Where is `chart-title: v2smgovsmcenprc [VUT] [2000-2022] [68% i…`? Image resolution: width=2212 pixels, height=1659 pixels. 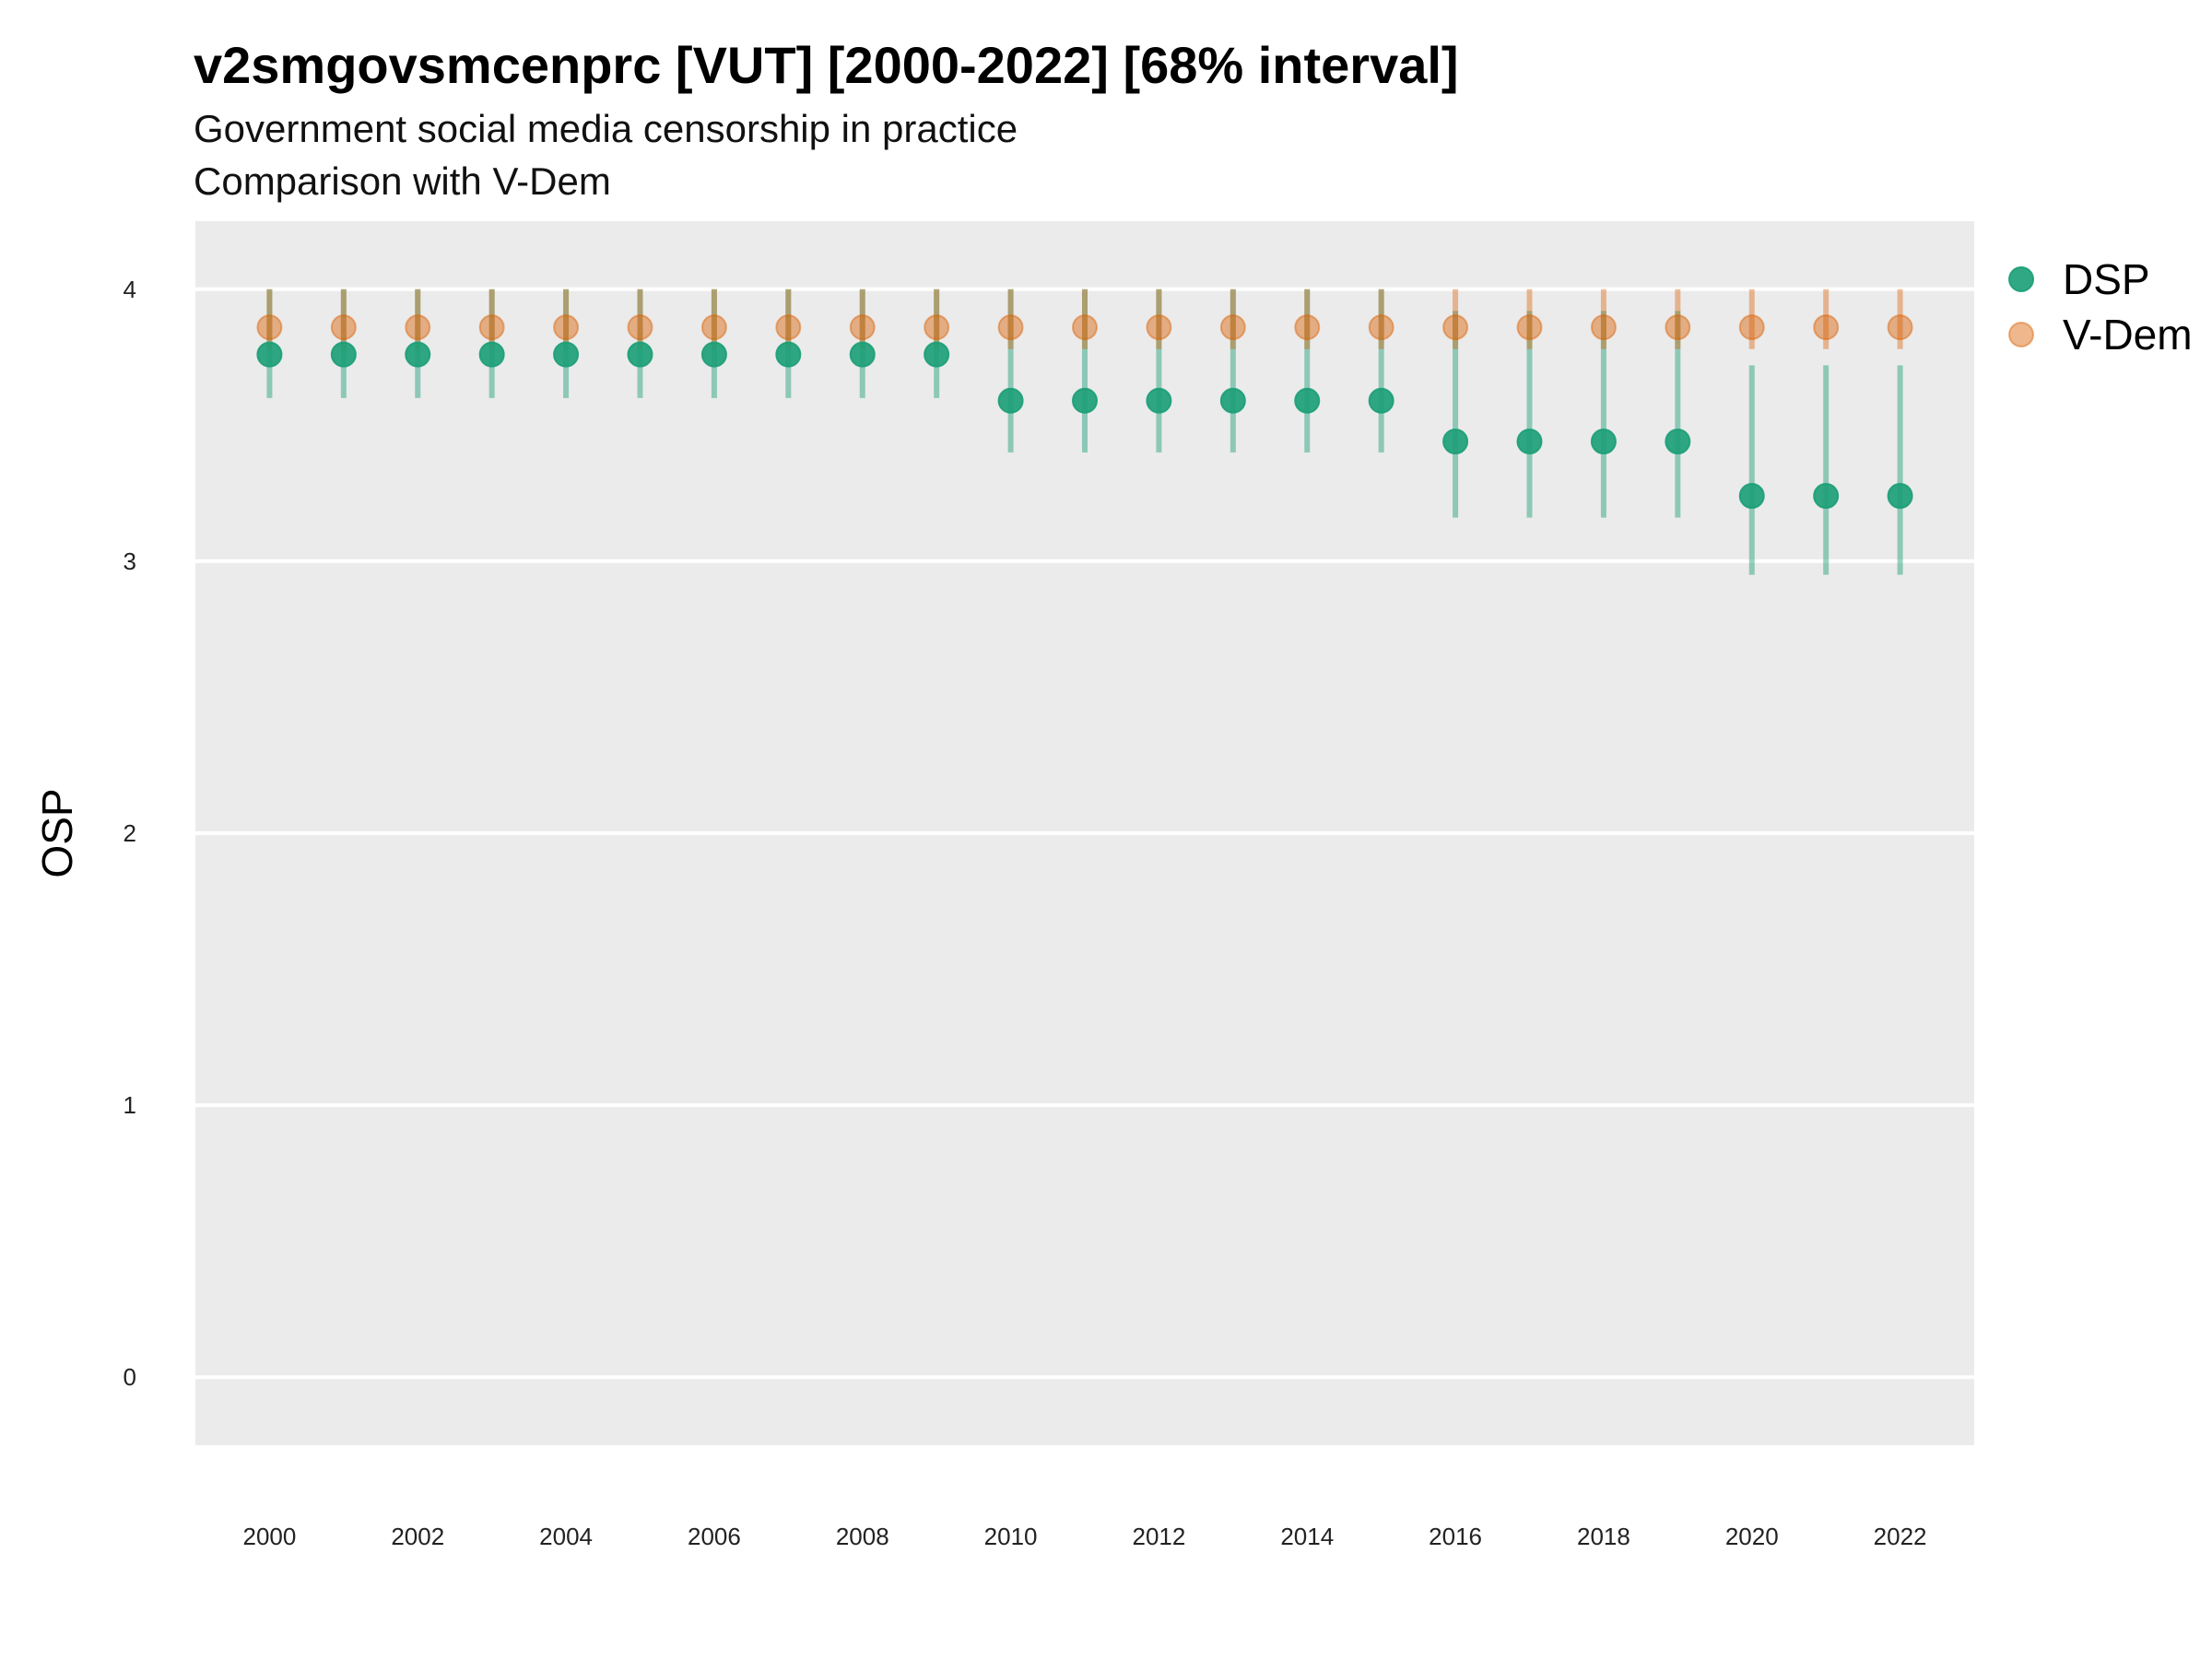
chart-title: v2smgovsmcenprc [VUT] [2000-2022] [68% i… is located at coordinates (826, 65).